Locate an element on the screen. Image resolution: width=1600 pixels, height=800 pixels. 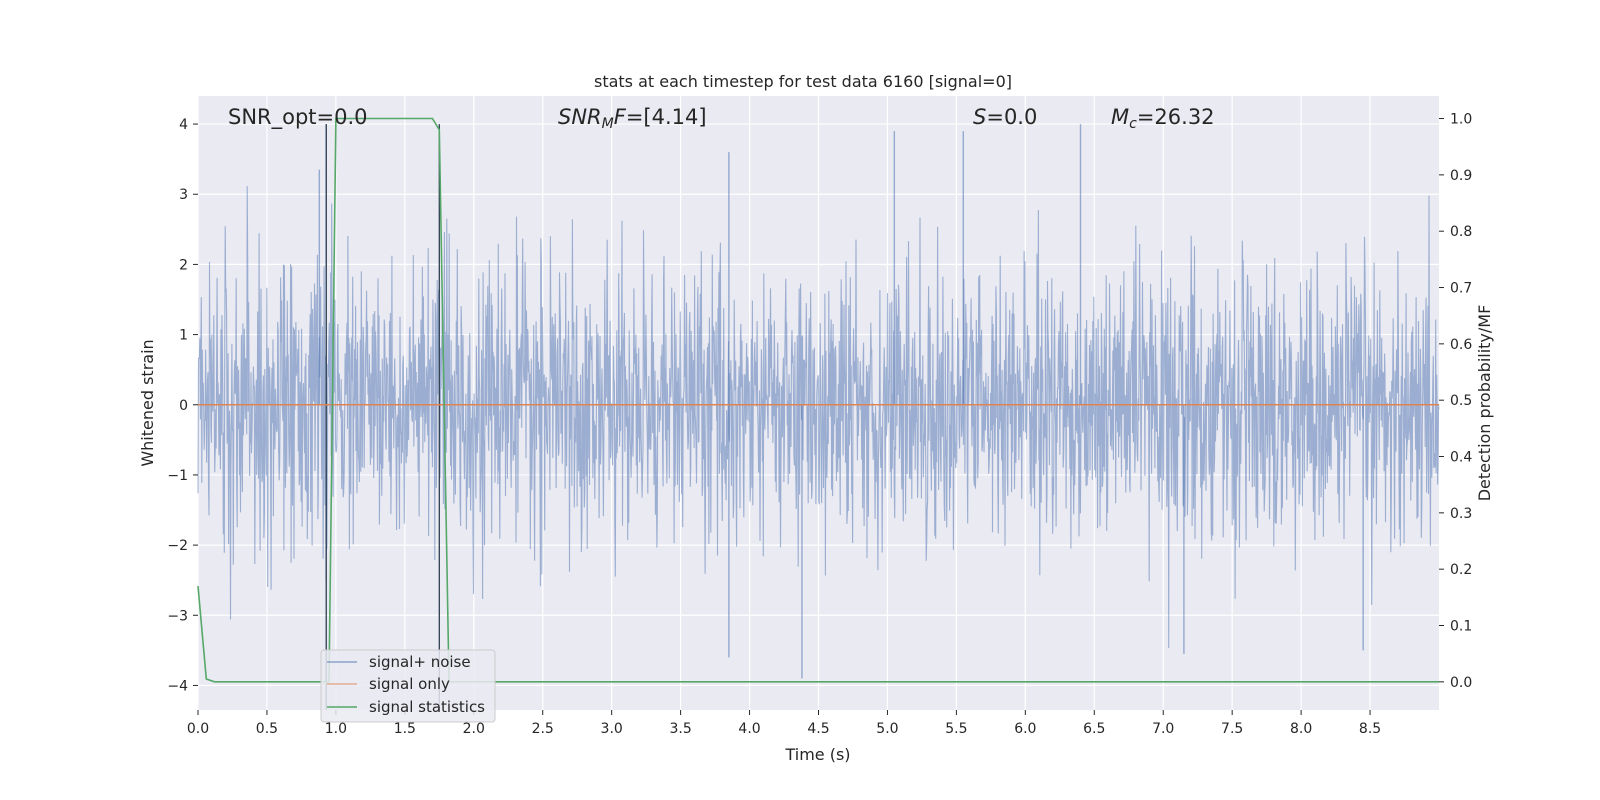
y-tick-label: 4 is located at coordinates (183, 125).